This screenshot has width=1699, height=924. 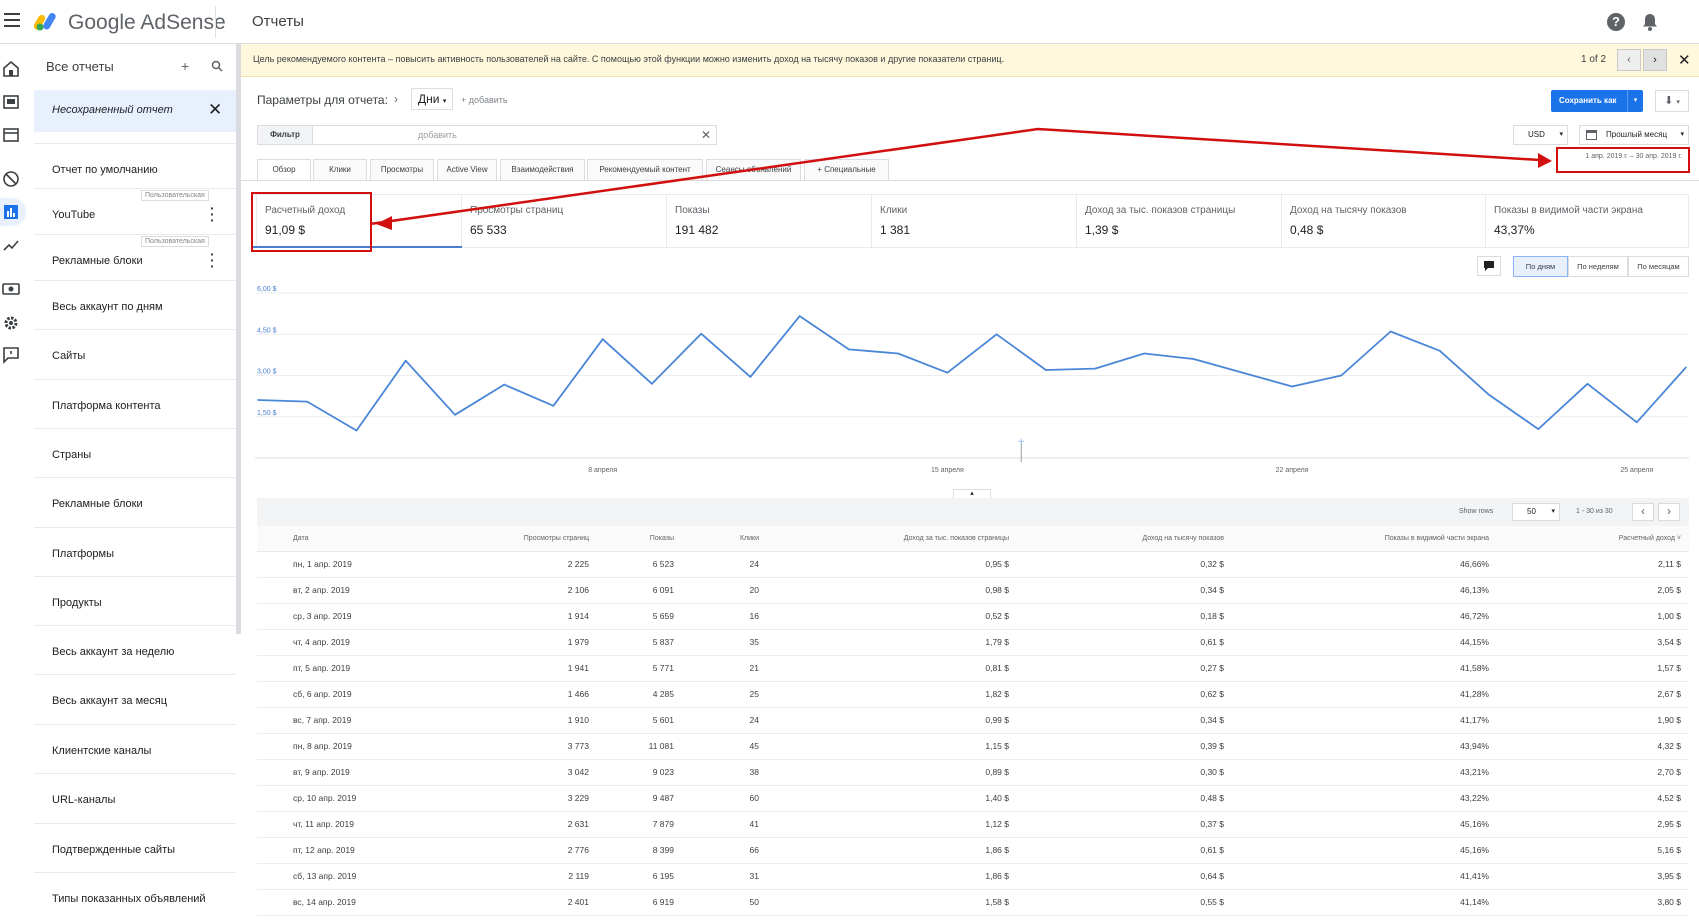 What do you see at coordinates (973, 221) in the screenshot?
I see `metric-card-clicks: Клики 1 381` at bounding box center [973, 221].